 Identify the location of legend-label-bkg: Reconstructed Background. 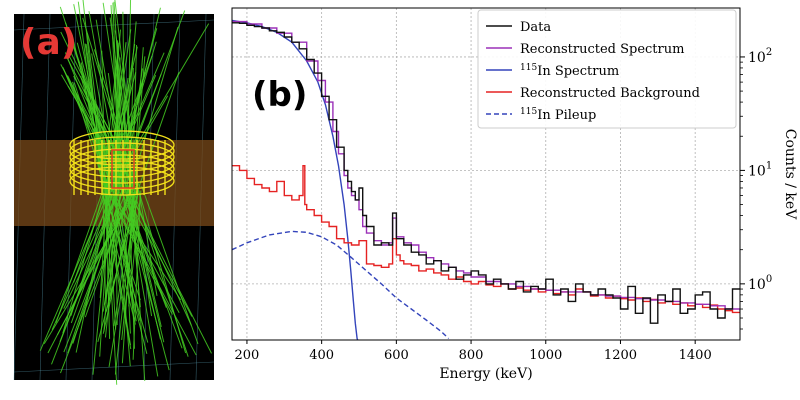
(610, 93).